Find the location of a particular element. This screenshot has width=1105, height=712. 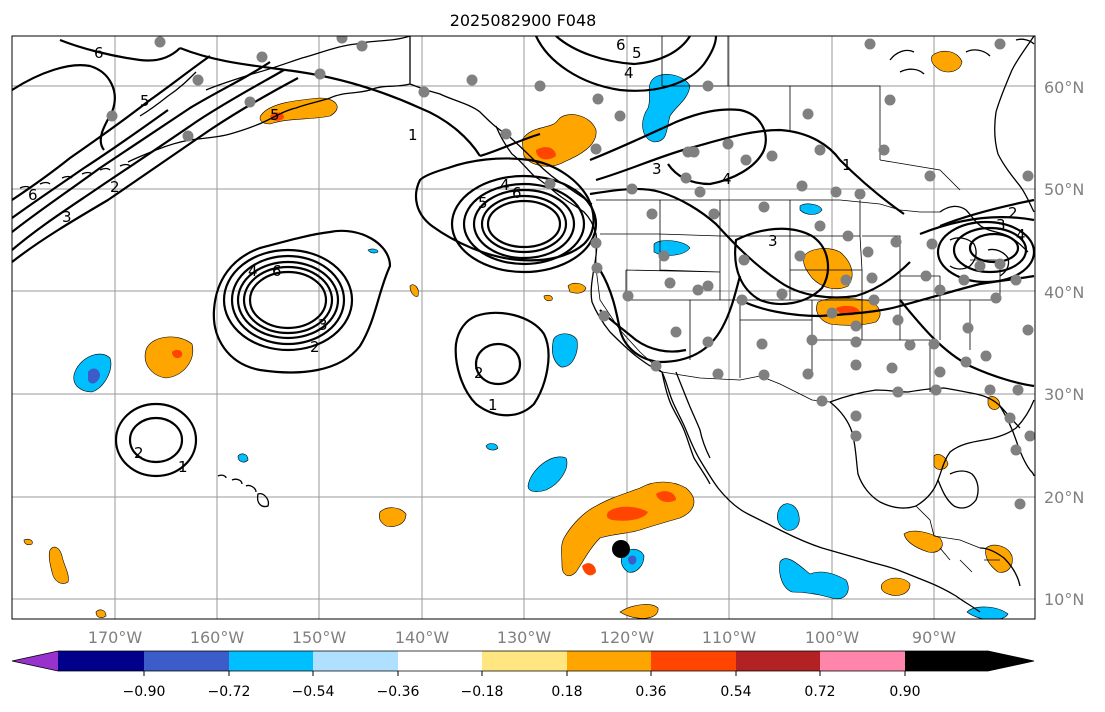

colorbar-tick-label: −0.36 is located at coordinates (398, 692).